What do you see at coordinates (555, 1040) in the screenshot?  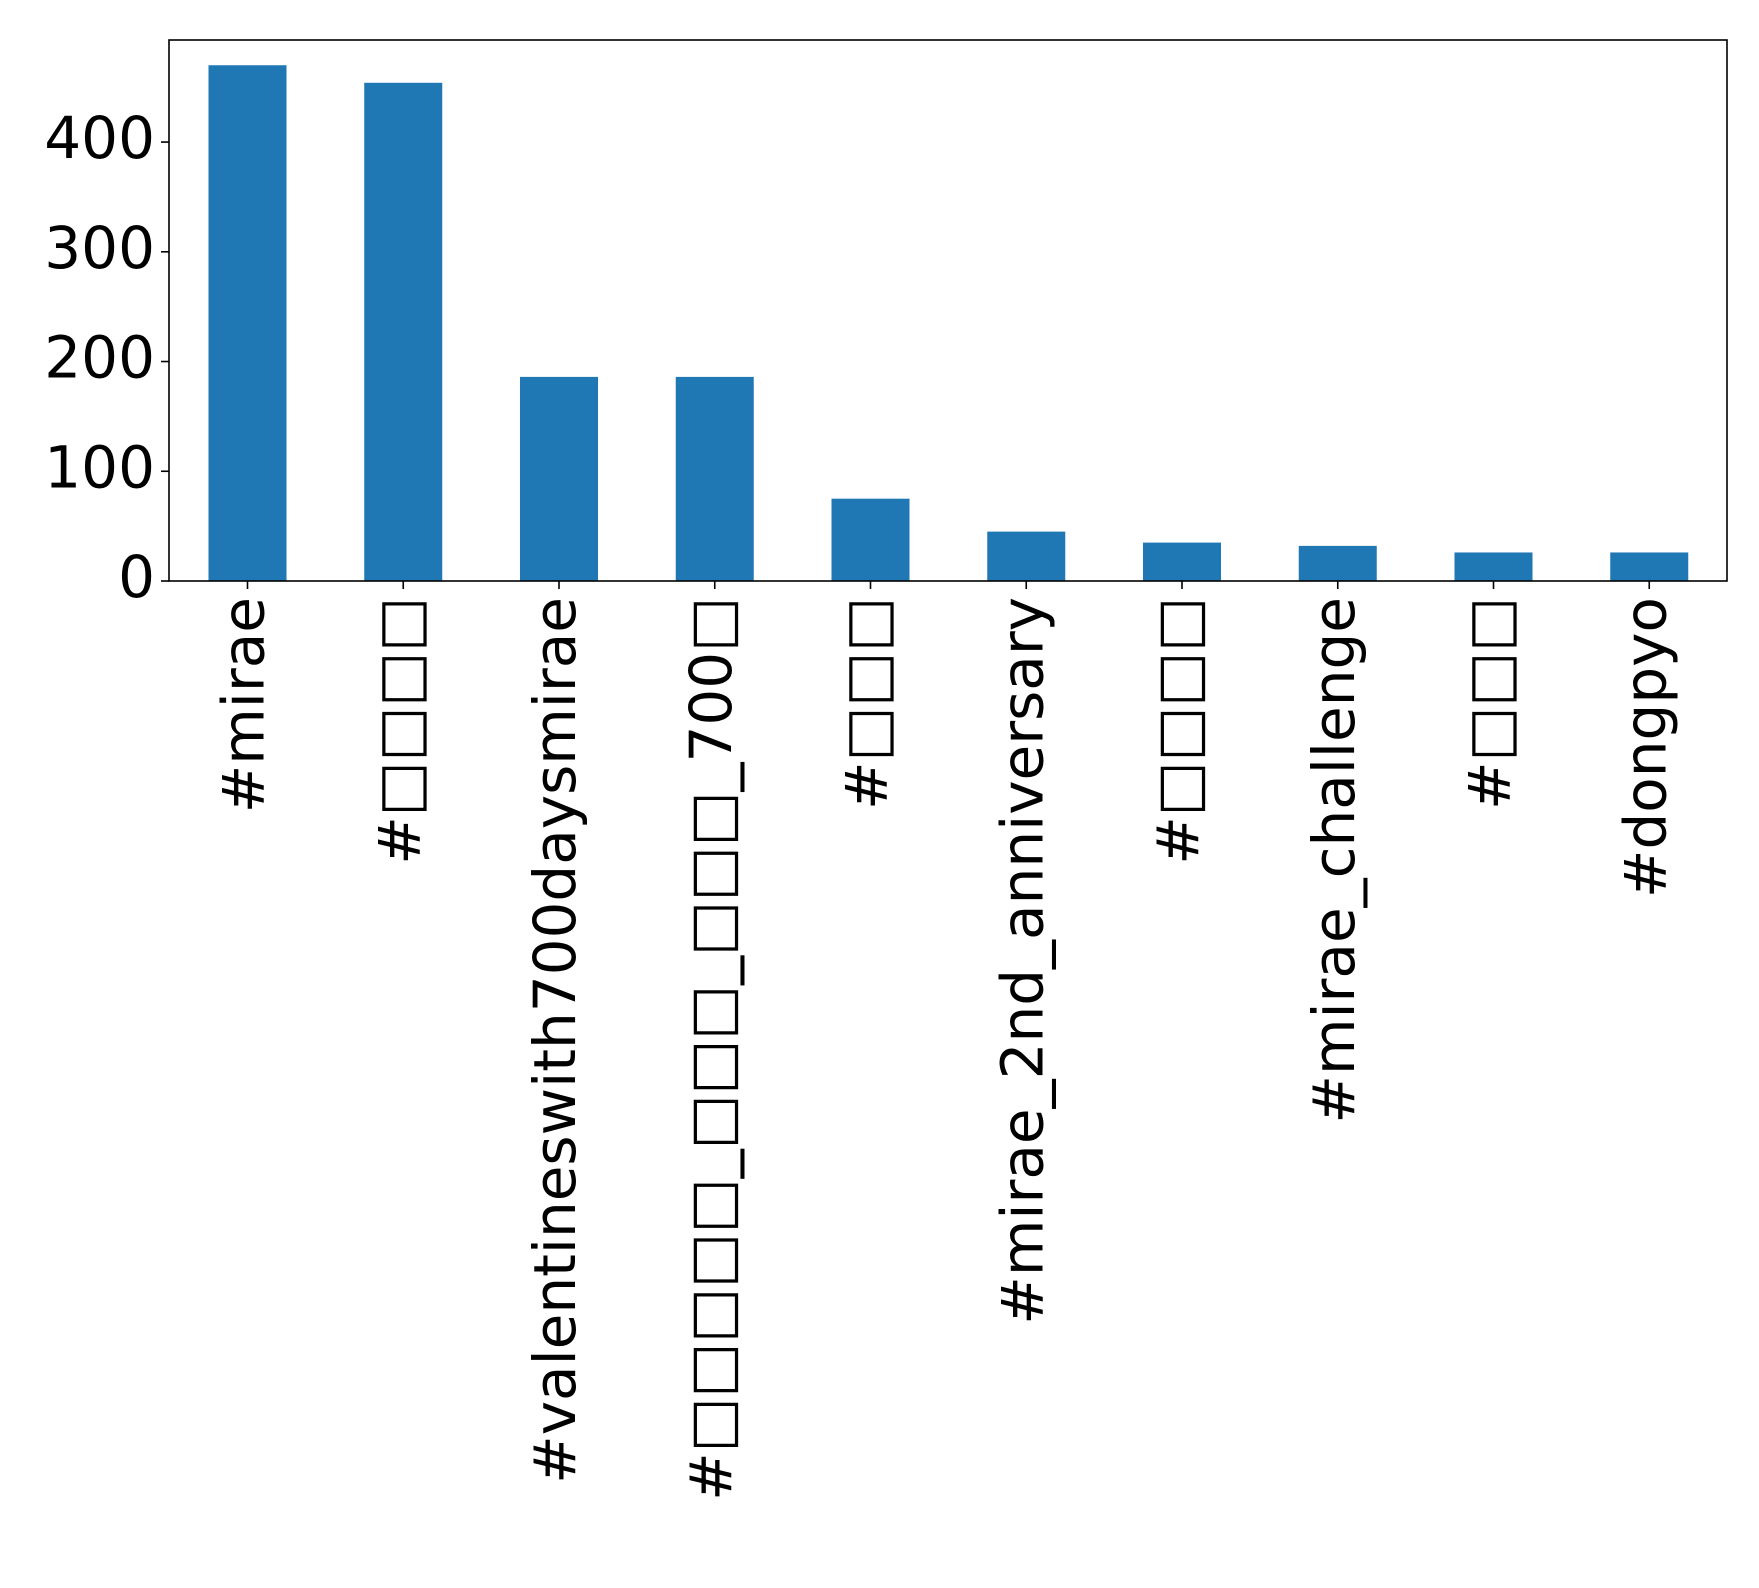 I see `x-tick-label: #valentineswith700daysmirae` at bounding box center [555, 1040].